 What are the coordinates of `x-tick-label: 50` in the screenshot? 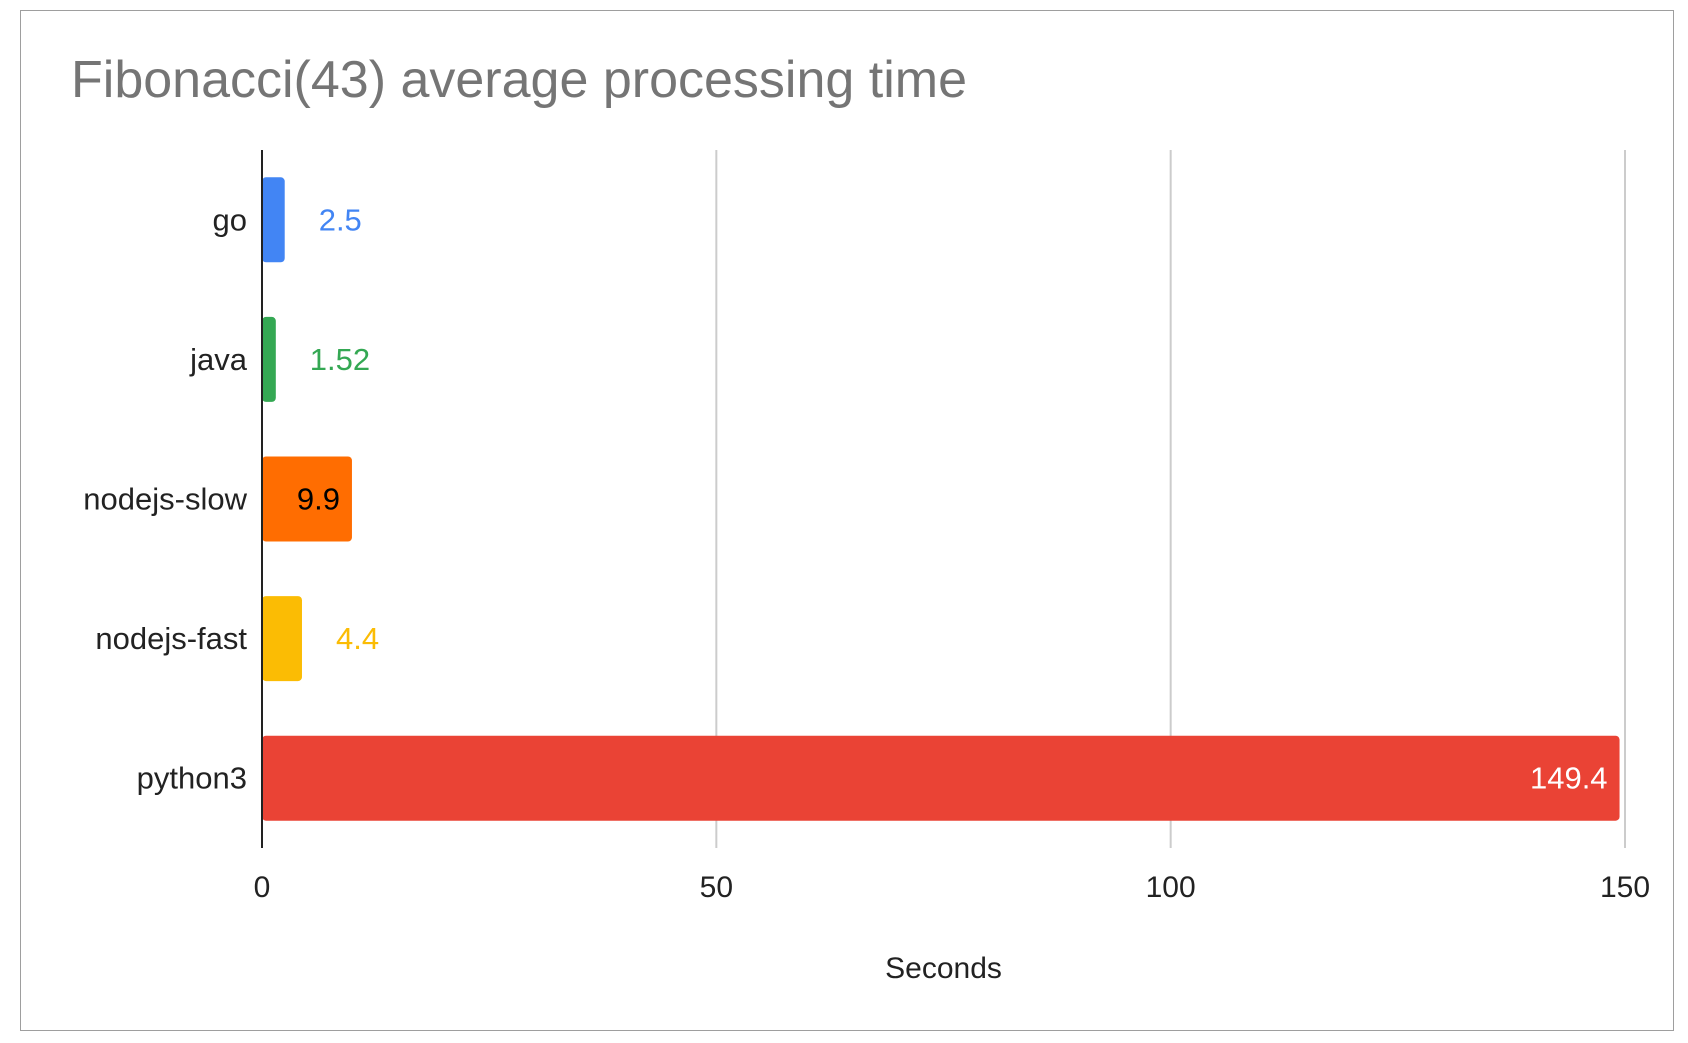 It's located at (716, 887).